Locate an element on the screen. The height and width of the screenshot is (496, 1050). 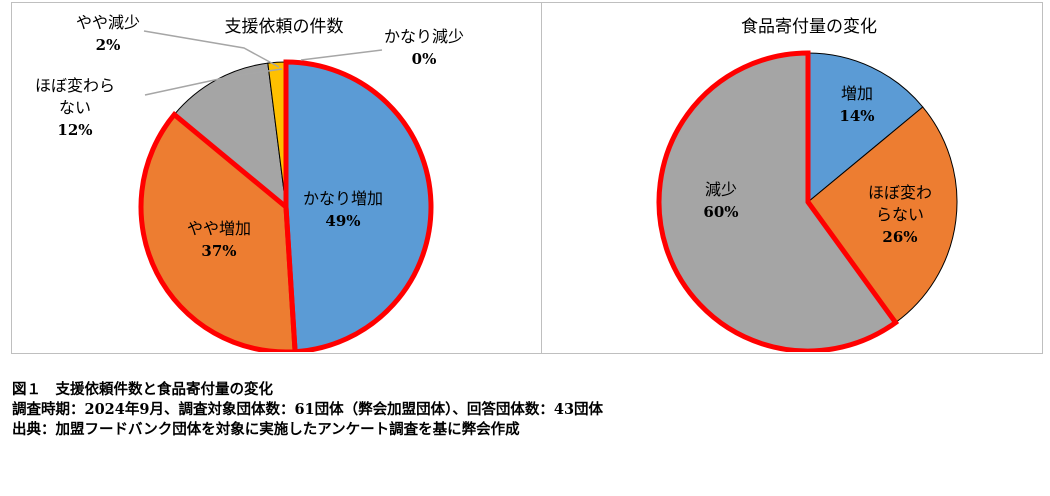
requests-category-label-0: かなり増加 is located at coordinates (343, 198).